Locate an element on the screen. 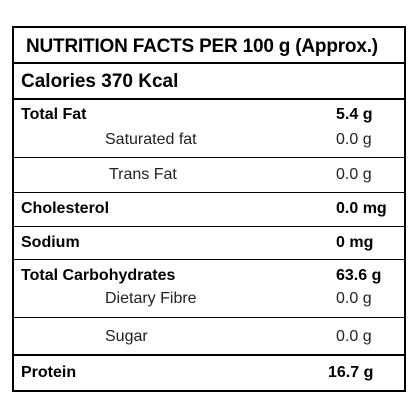 Image resolution: width=420 pixels, height=420 pixels. row-name-sugar: Sugar is located at coordinates (126, 336).